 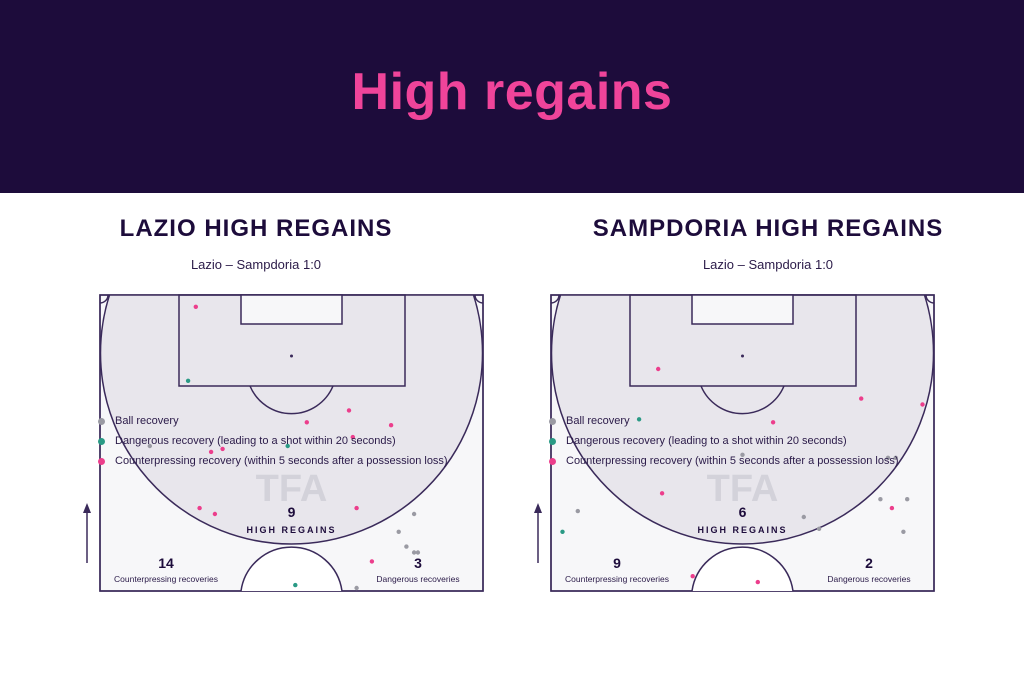 I want to click on panel-title: SAMPDORIA HIGH REGAINS, so click(x=768, y=228).